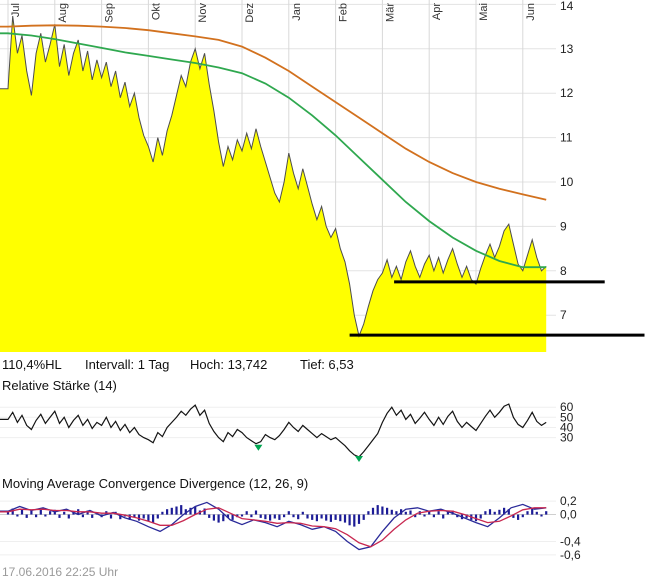 The width and height of the screenshot is (645, 582). What do you see at coordinates (203, 13) in the screenshot?
I see `svg-text: Nov` at bounding box center [203, 13].